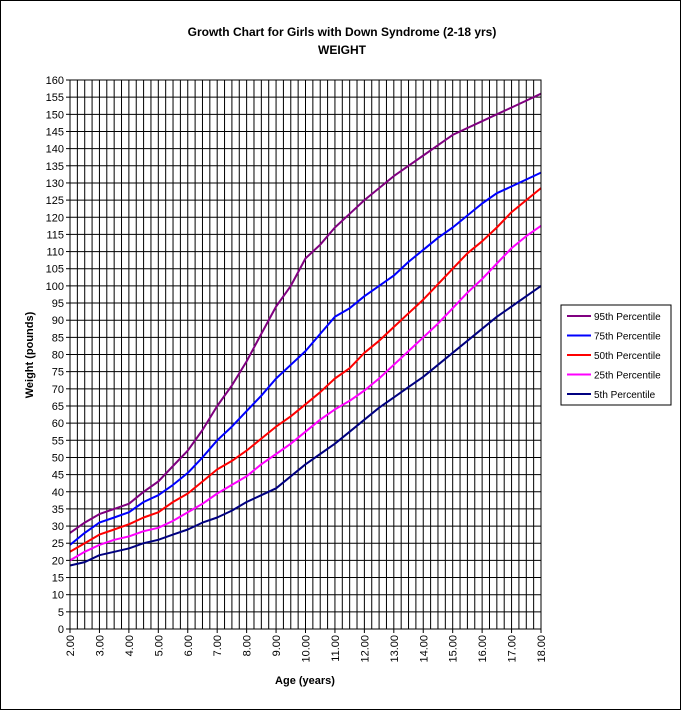 This screenshot has height=714, width=681. Describe the element at coordinates (55, 218) in the screenshot. I see `y-tick-label: 120` at that location.